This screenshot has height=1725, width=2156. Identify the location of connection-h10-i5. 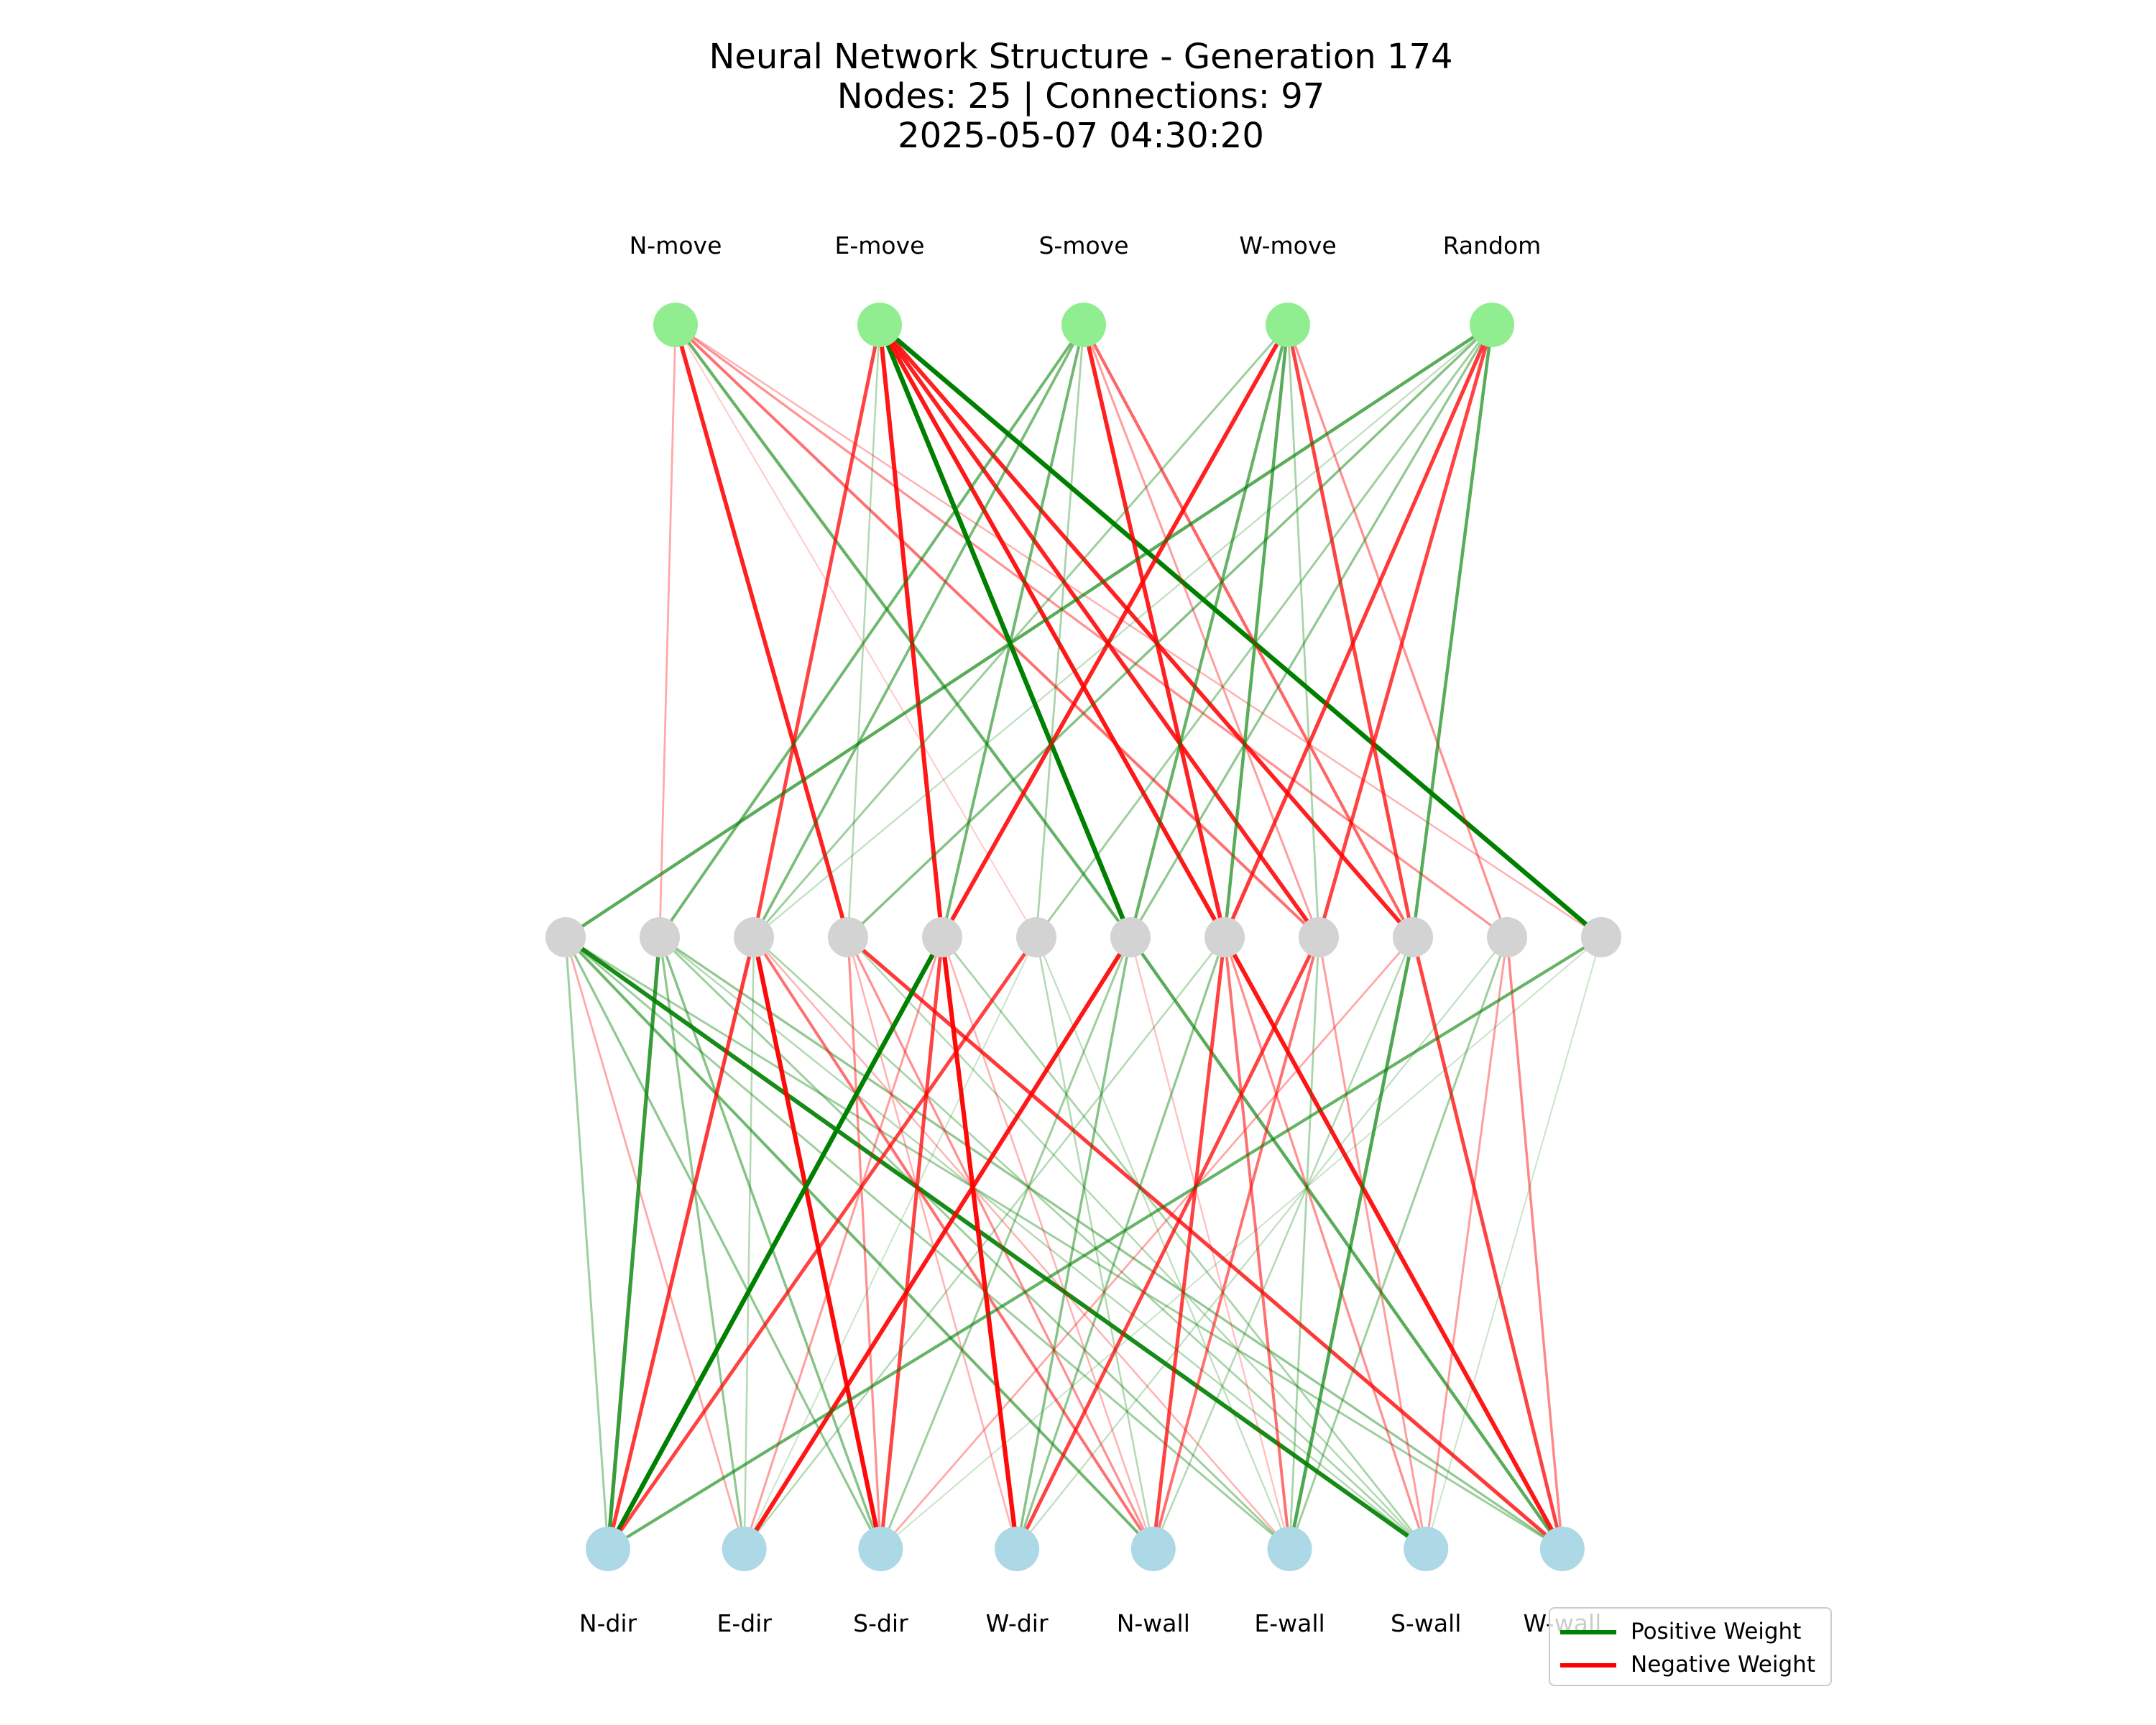
(1399, 1243).